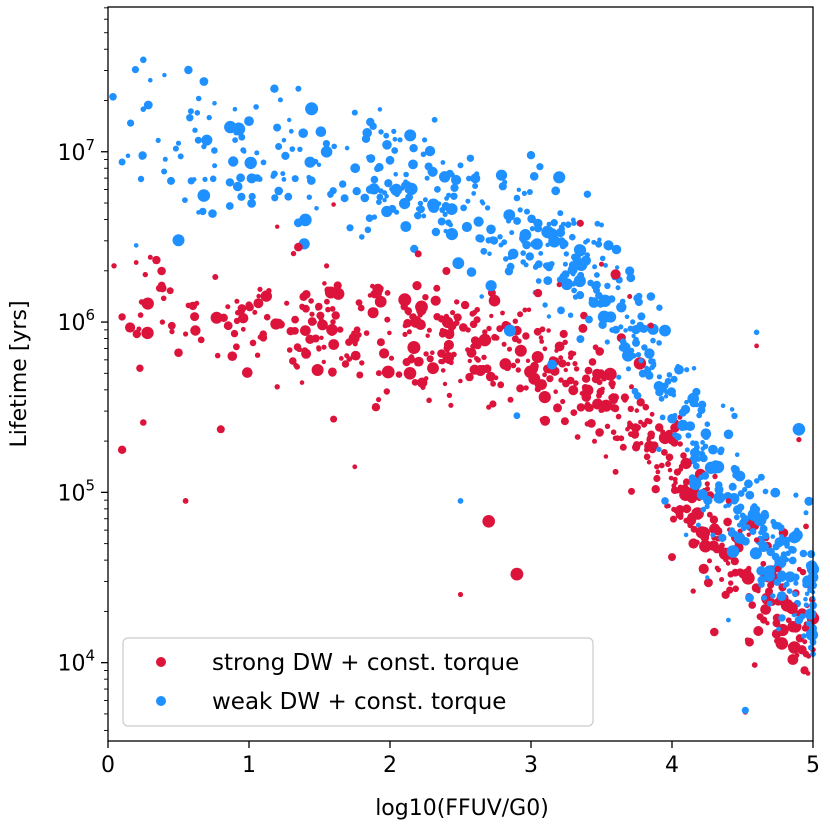  Describe the element at coordinates (813, 765) in the screenshot. I see `x-tick-label: 5` at that location.